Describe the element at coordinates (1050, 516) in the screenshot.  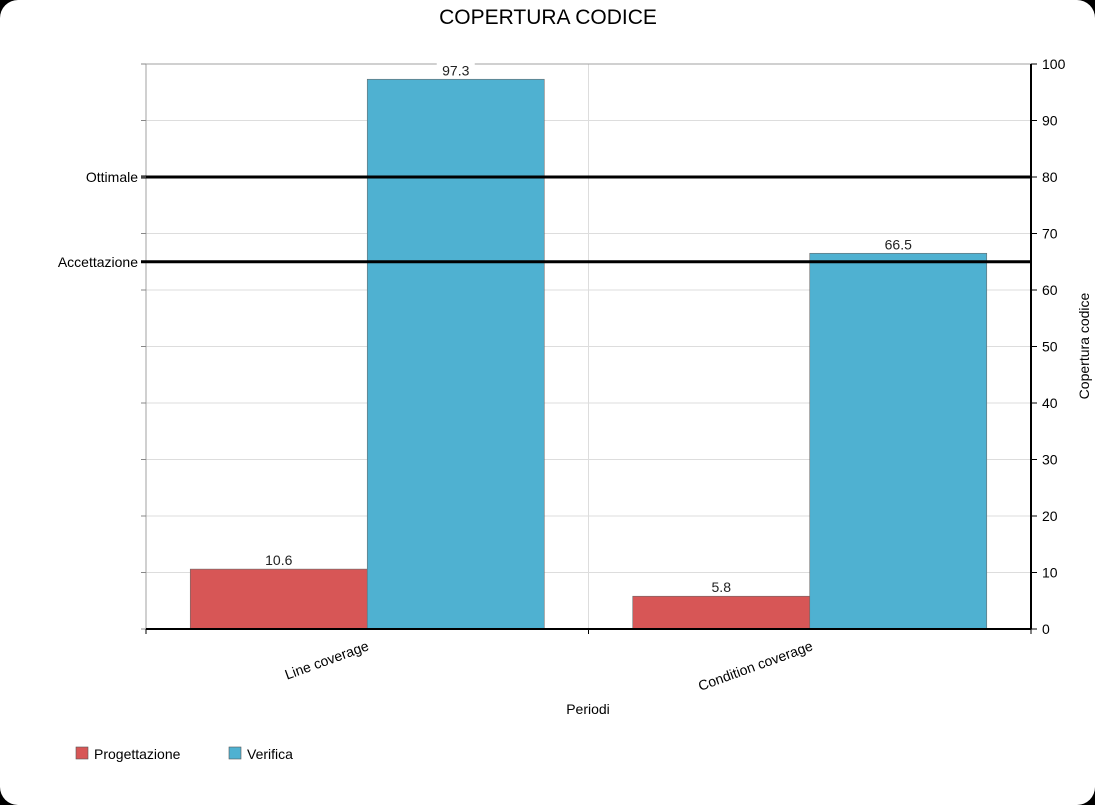
I see `y-tick-label: 20` at that location.